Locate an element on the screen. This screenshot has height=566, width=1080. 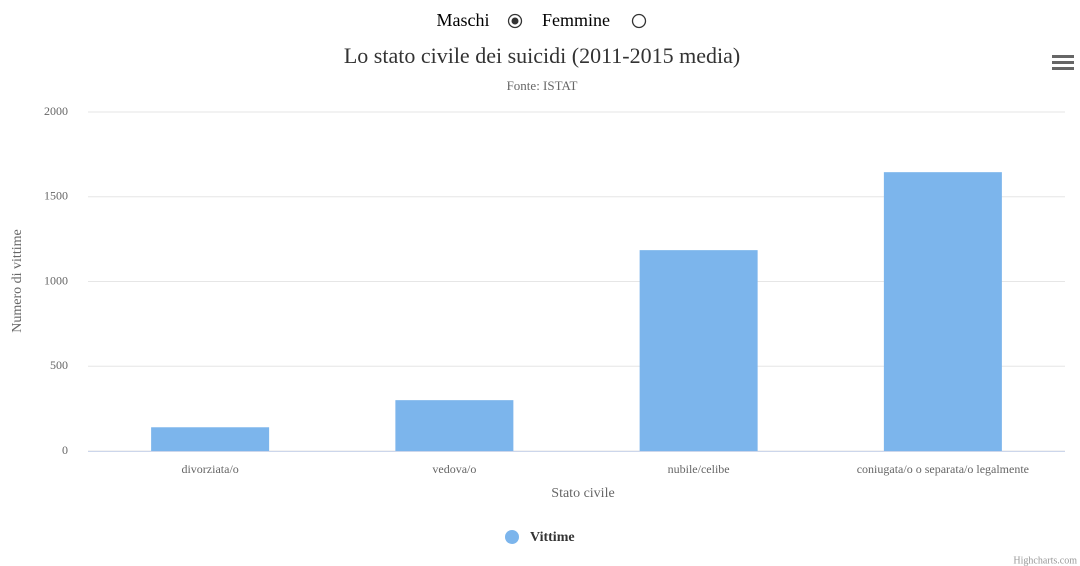
y-tick-label: 500 is located at coordinates (59, 365).